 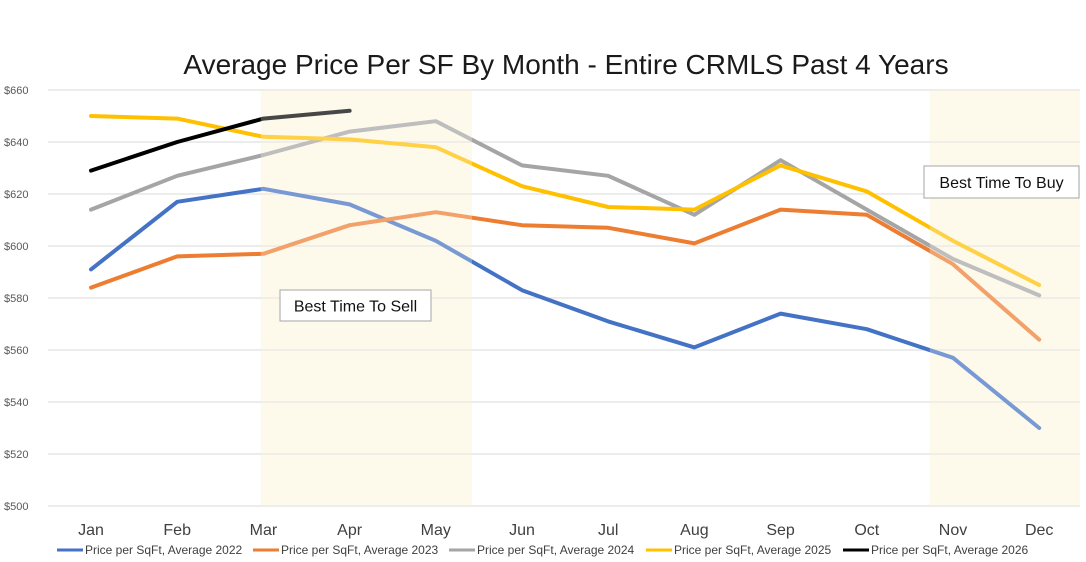 I want to click on legend-item: Price per SqFt, Average 2024, so click(x=542, y=550).